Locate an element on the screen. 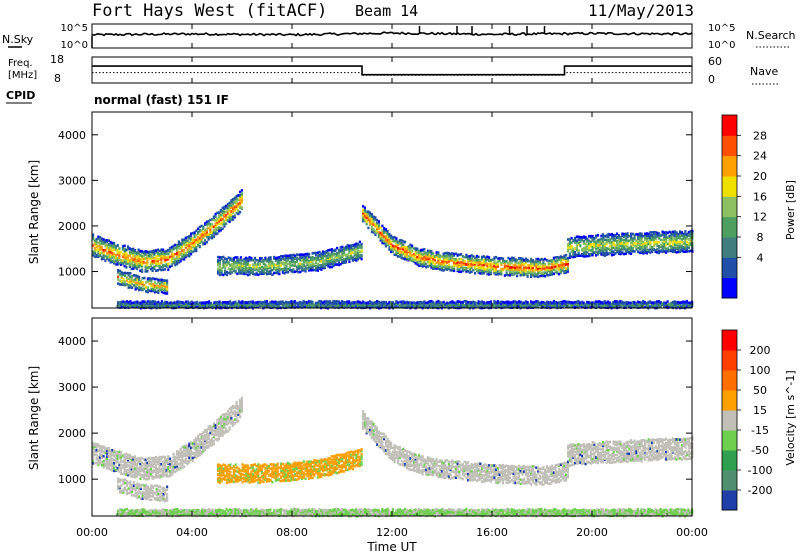 This screenshot has height=558, width=800. y-tick-label: 1000 is located at coordinates (72, 272).